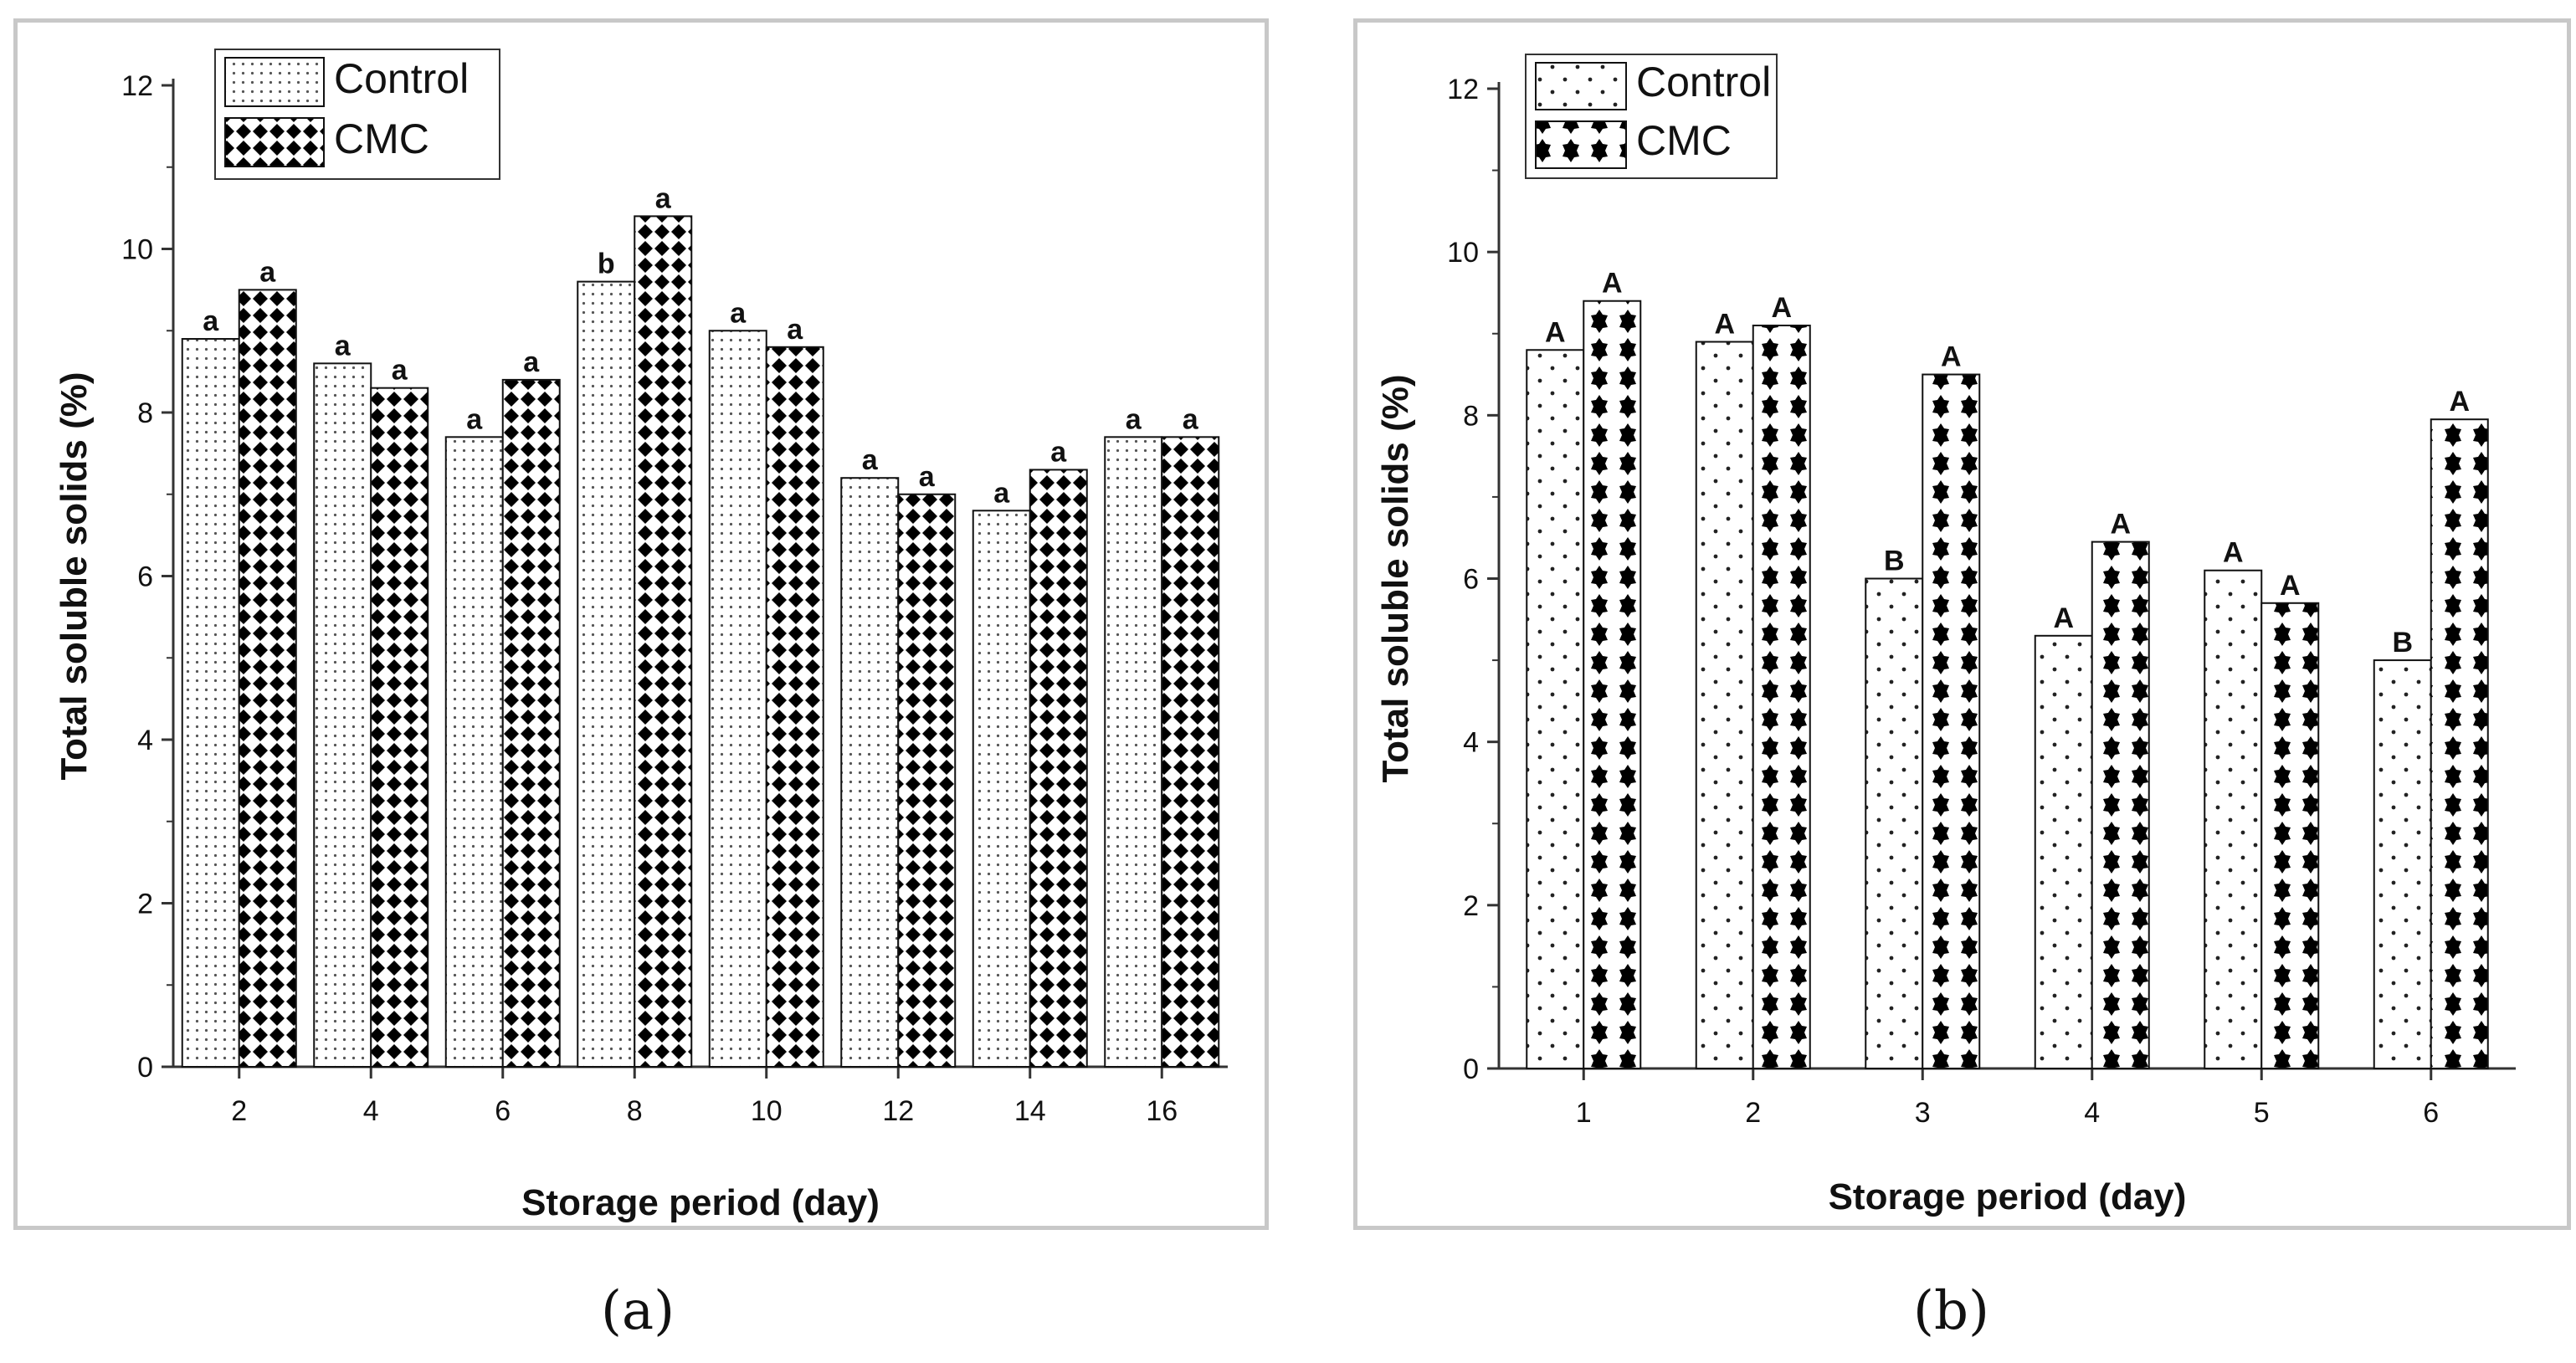 The image size is (2576, 1363). I want to click on caption-b: (b), so click(1951, 1311).